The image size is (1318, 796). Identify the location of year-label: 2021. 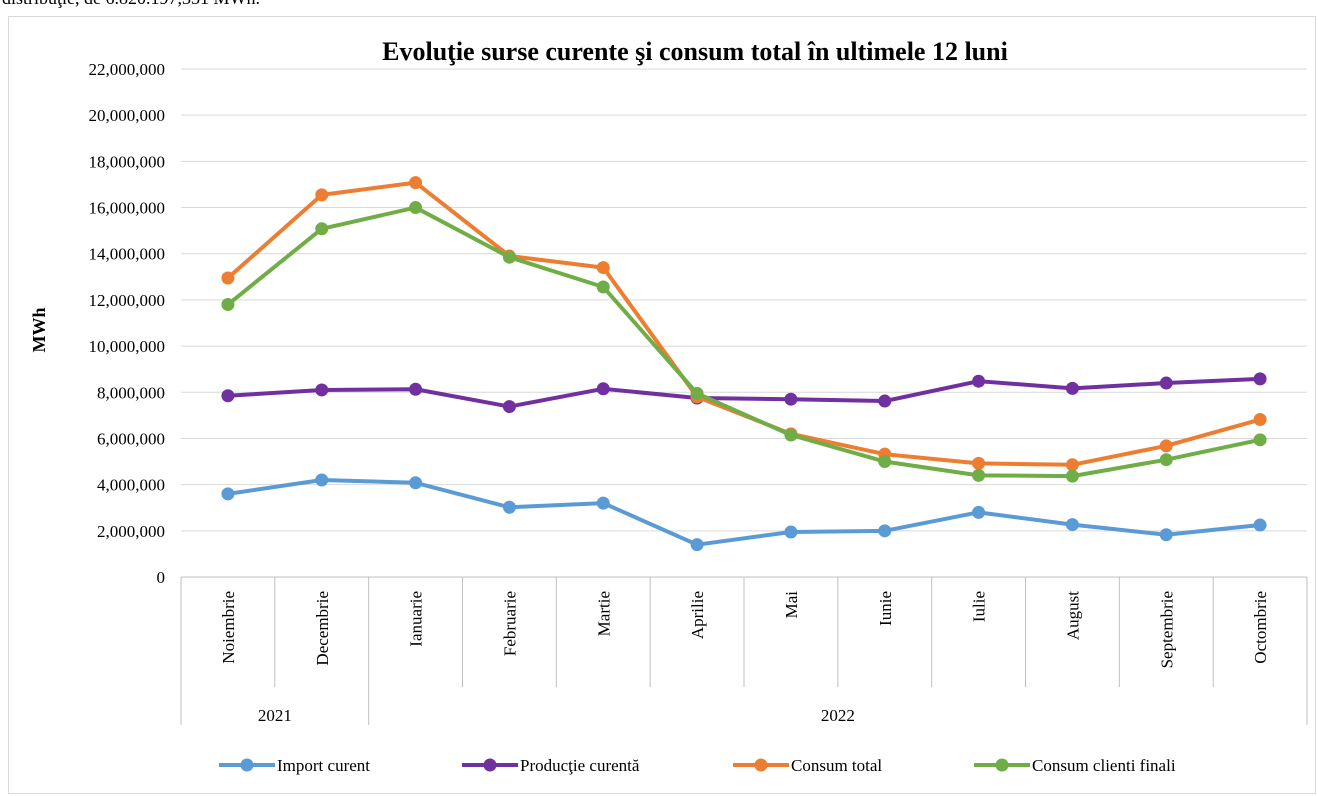
(275, 715).